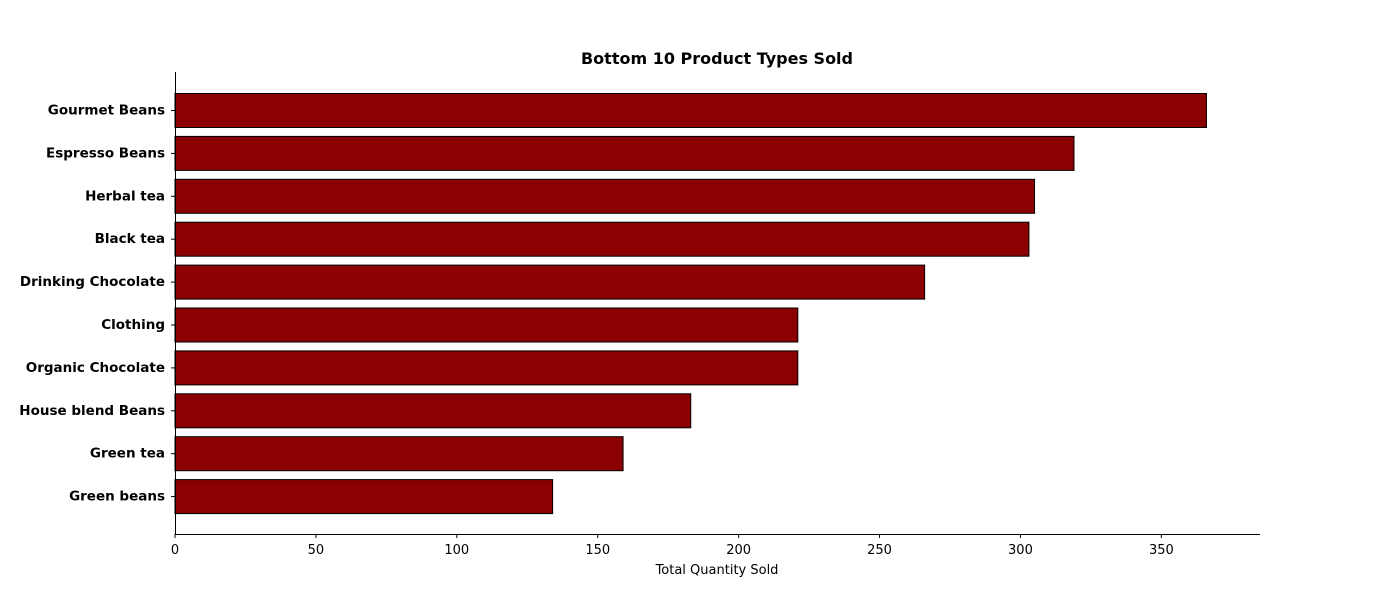 The image size is (1400, 600). Describe the element at coordinates (364, 497) in the screenshot. I see `bar-green-beans` at that location.